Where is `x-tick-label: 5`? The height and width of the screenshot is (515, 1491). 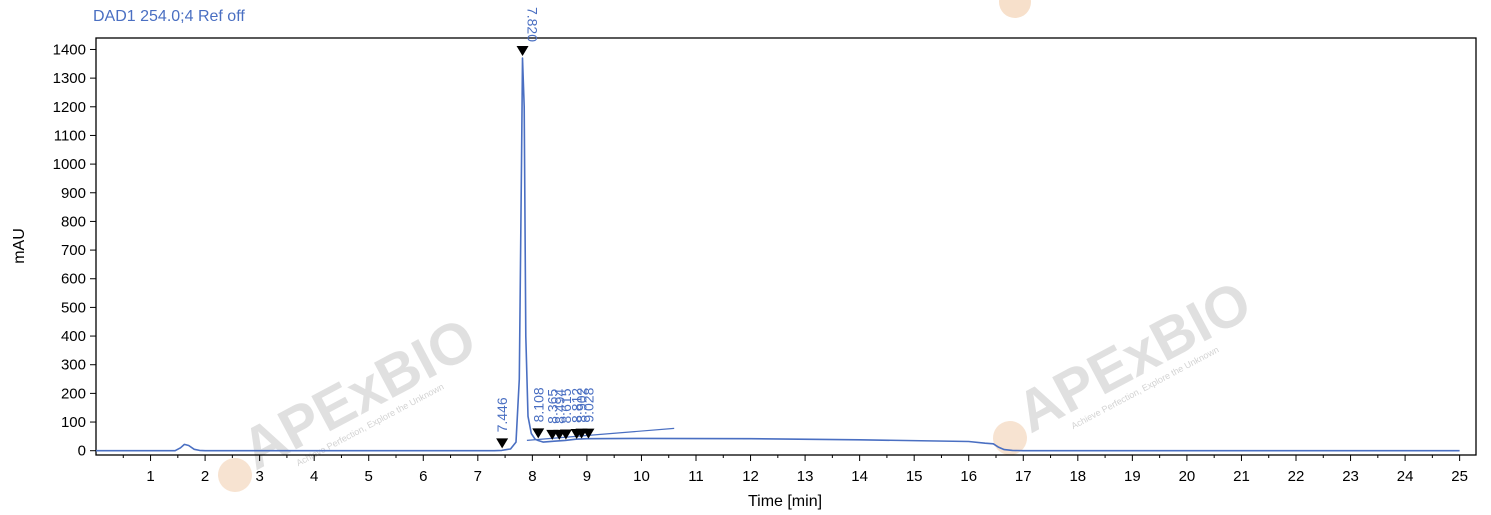
x-tick-label: 5 is located at coordinates (369, 476).